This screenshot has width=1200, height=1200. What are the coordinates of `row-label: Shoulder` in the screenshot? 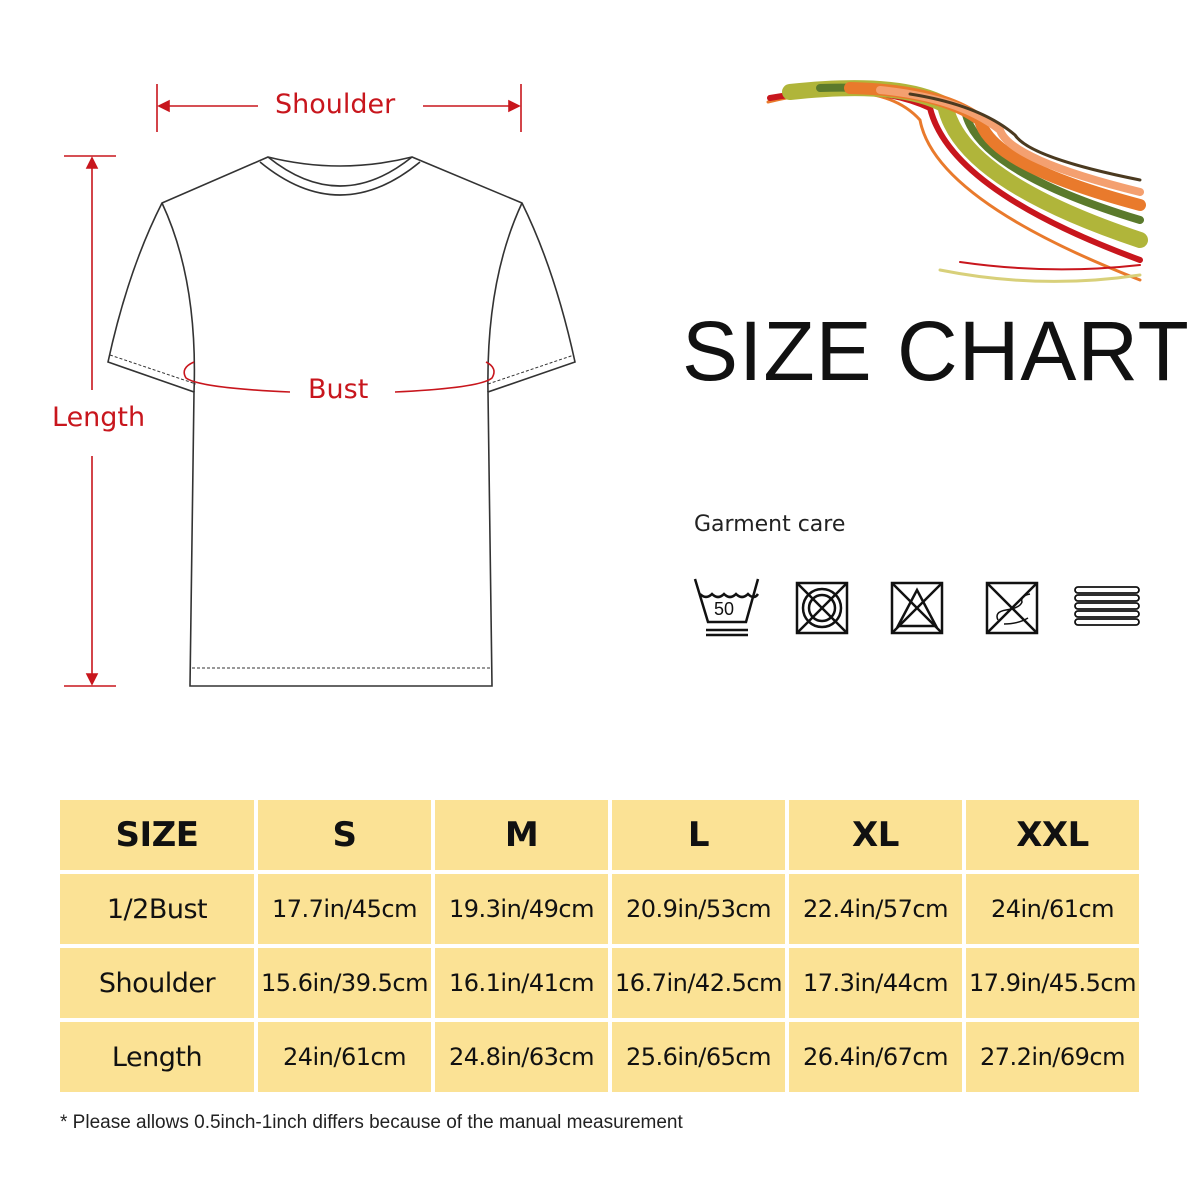 It's located at (157, 983).